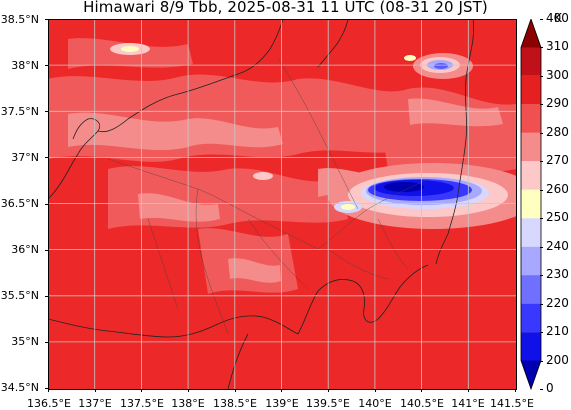 Image resolution: width=571 pixels, height=410 pixels. I want to click on colorbar-label: 300, so click(557, 74).